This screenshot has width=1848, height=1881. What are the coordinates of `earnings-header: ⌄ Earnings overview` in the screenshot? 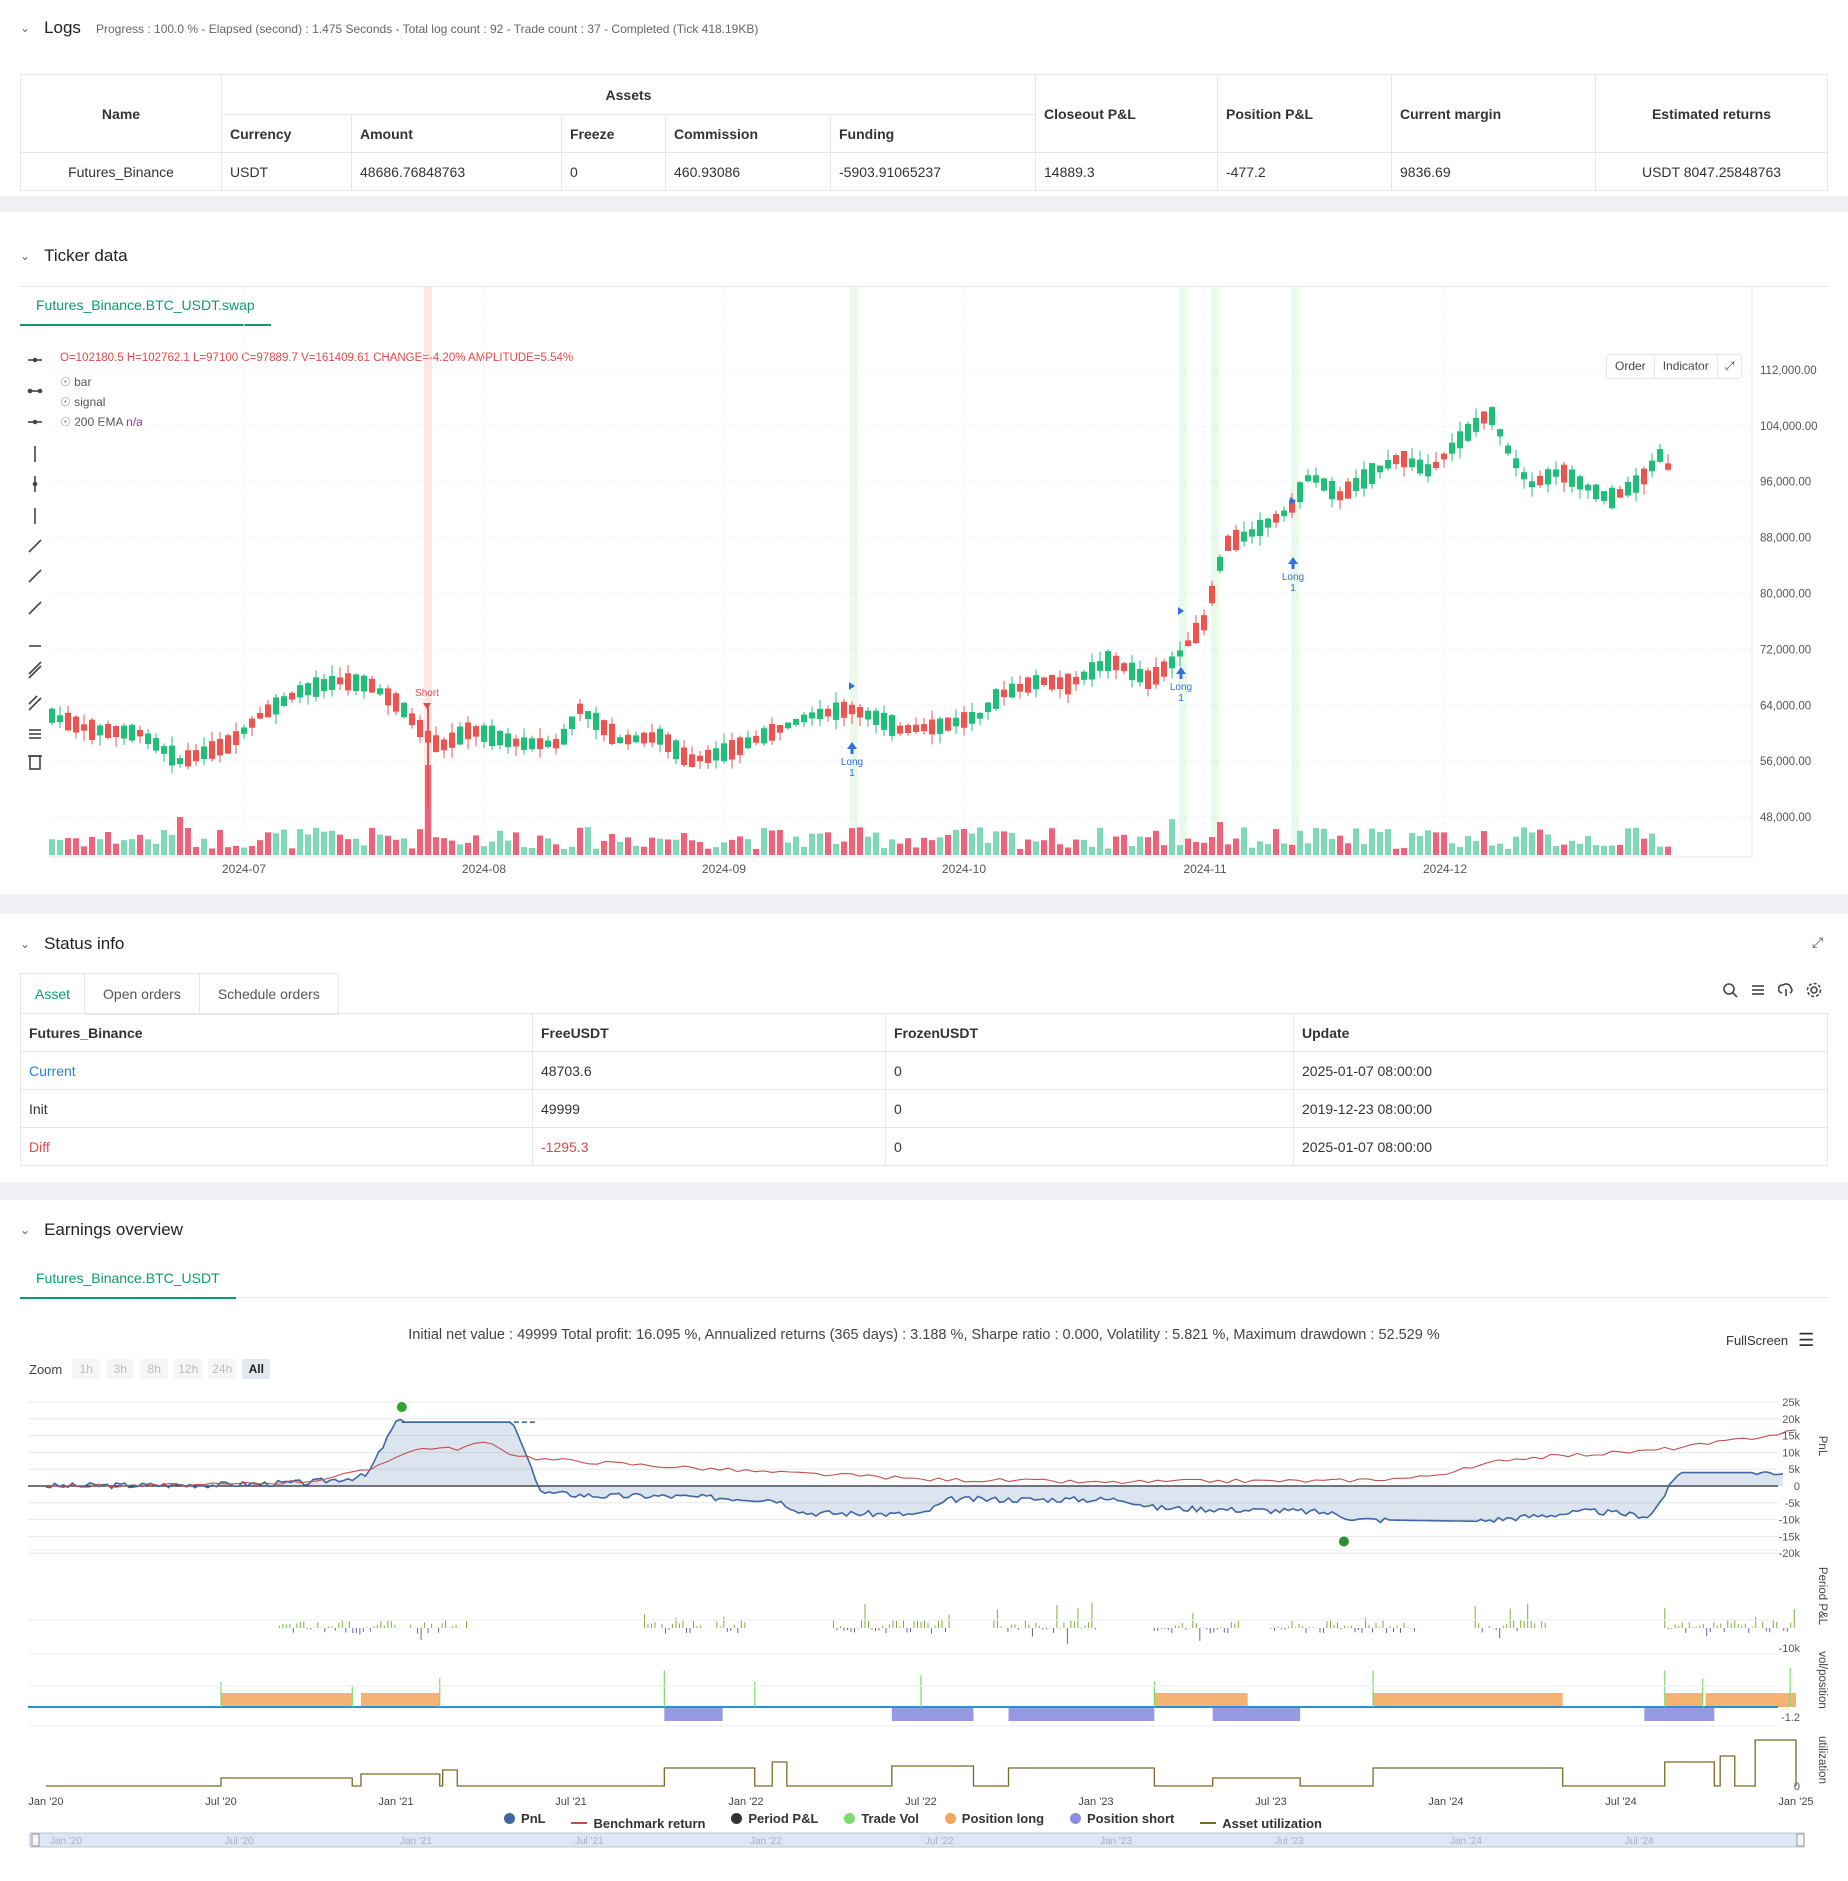 It's located at (101, 1230).